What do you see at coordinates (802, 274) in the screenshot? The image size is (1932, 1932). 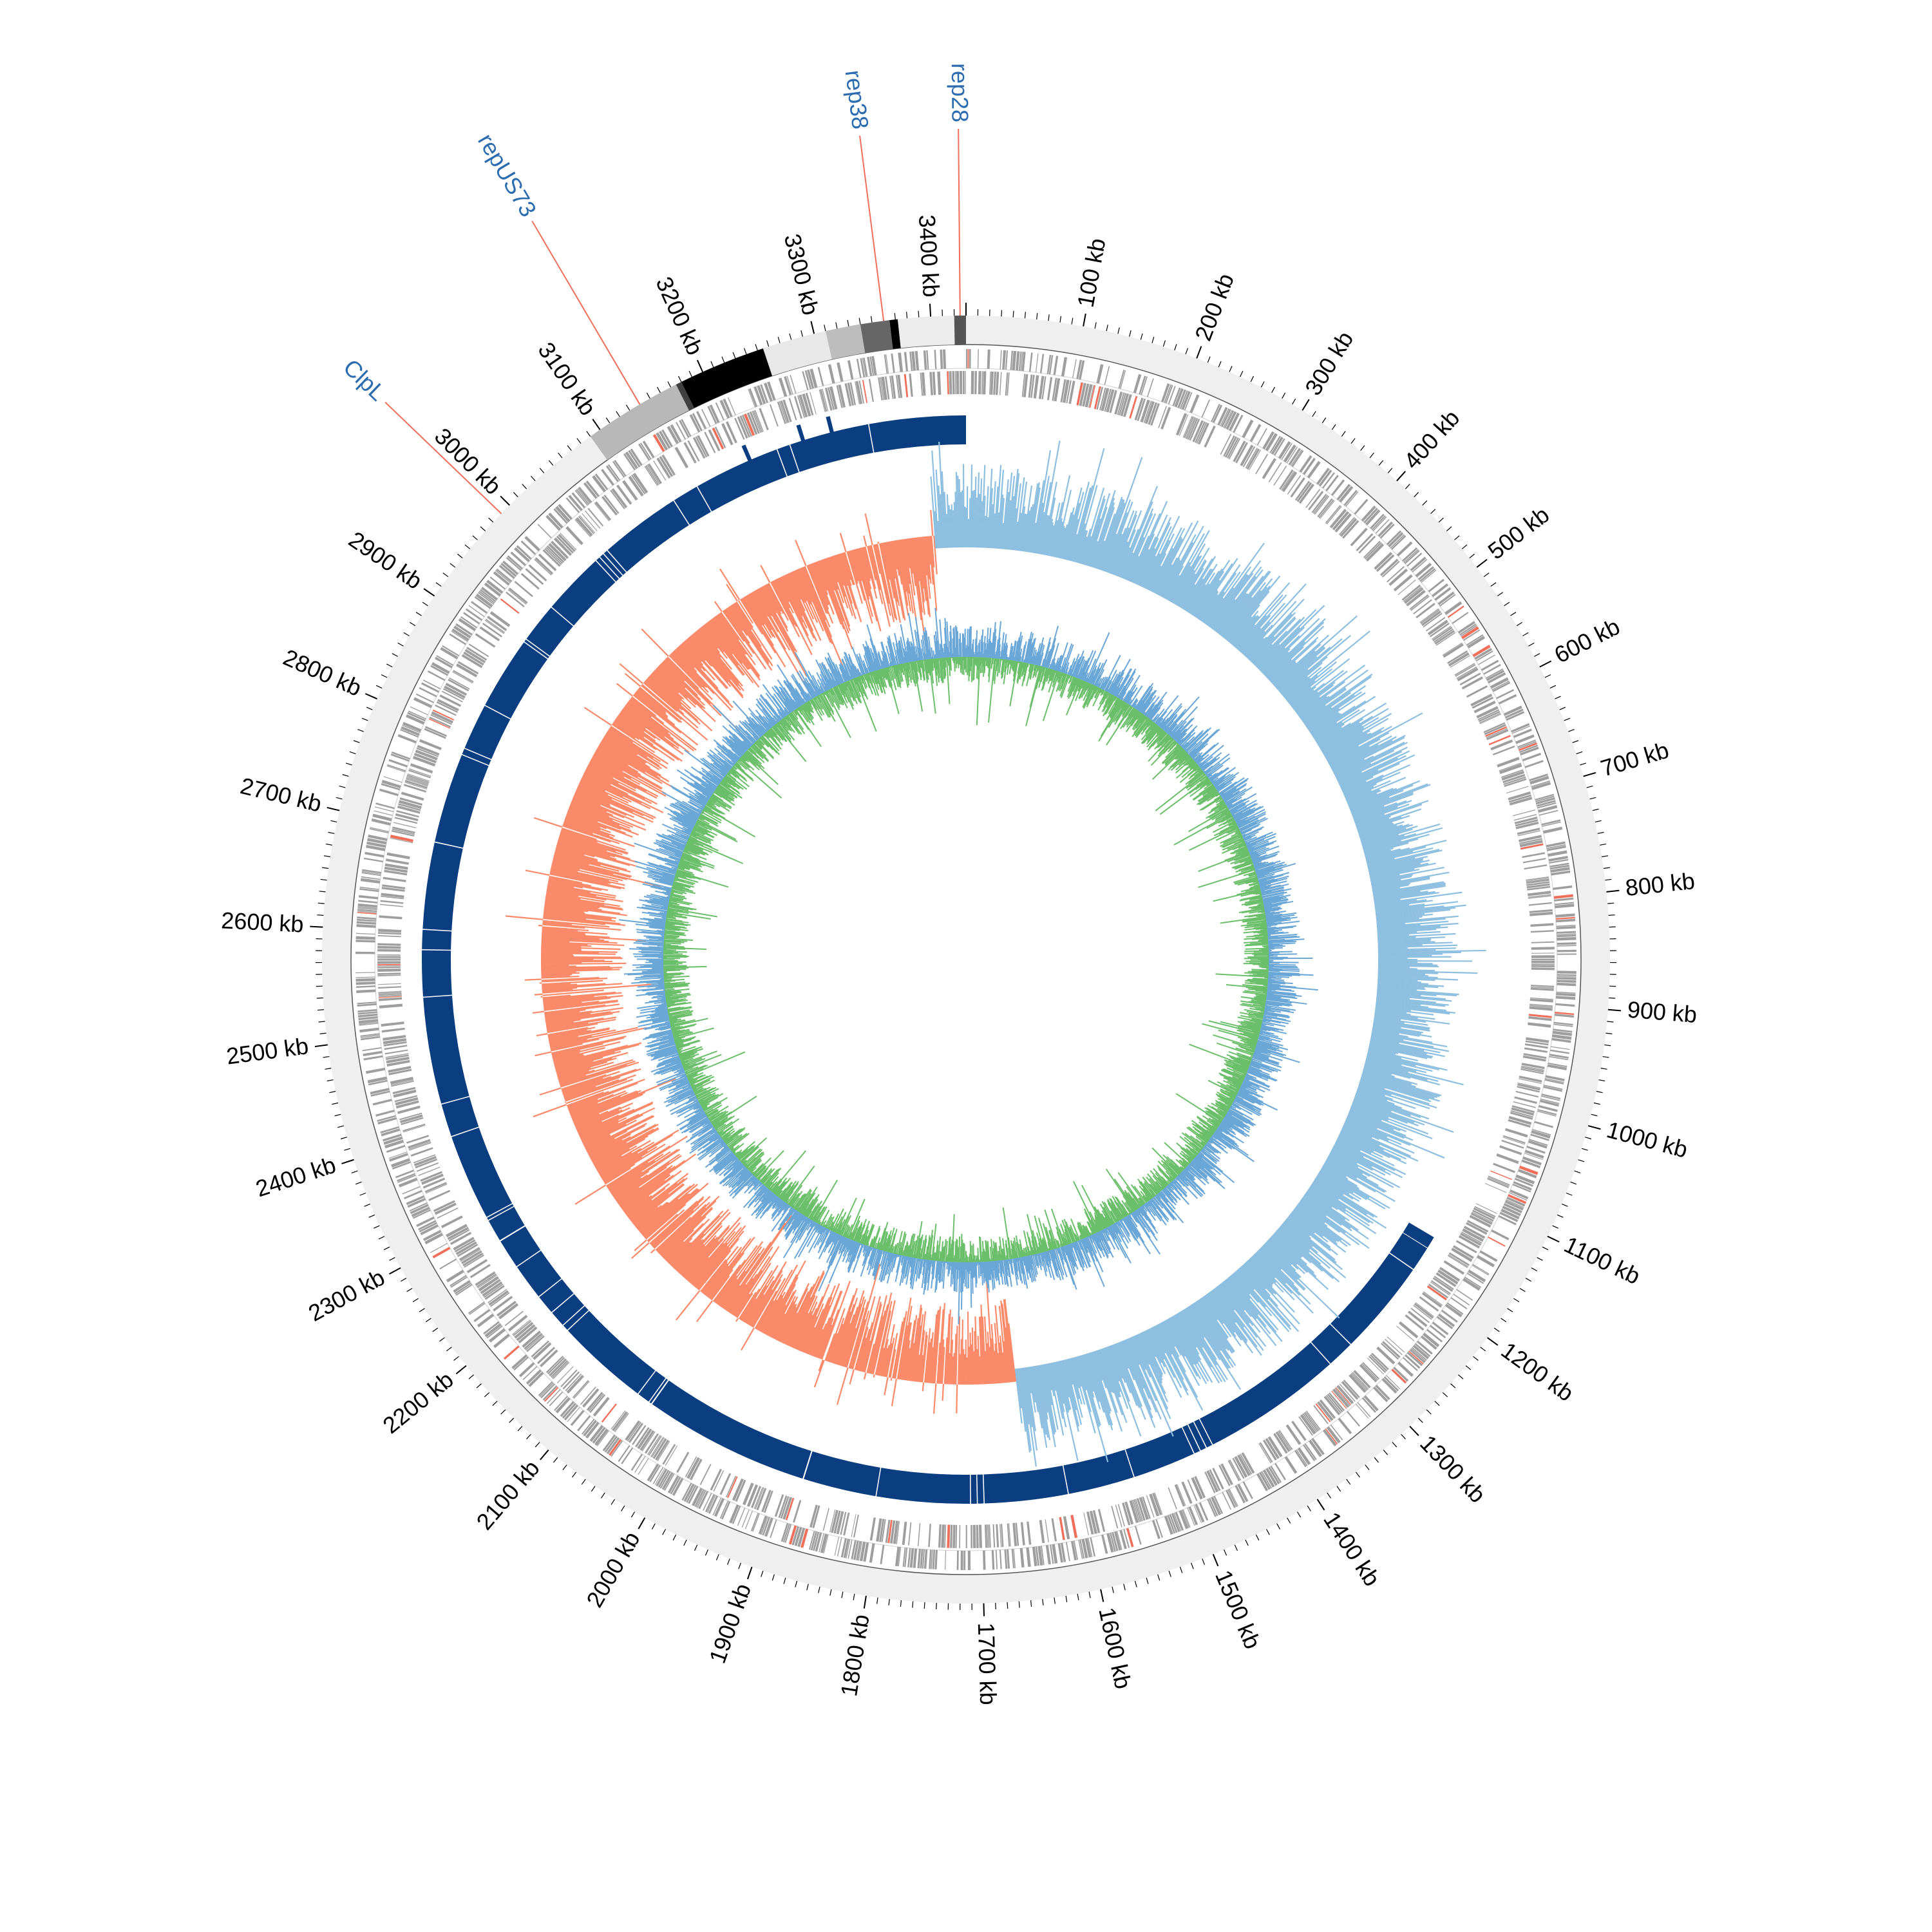 I see `tick-label: 3300 kb` at bounding box center [802, 274].